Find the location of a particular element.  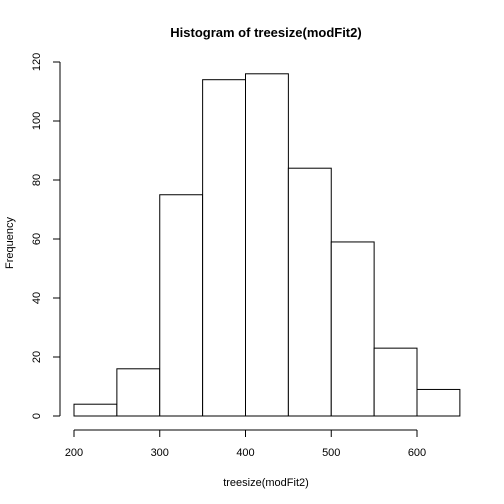

x-axis-label: treesize(modFit2) is located at coordinates (266, 483).